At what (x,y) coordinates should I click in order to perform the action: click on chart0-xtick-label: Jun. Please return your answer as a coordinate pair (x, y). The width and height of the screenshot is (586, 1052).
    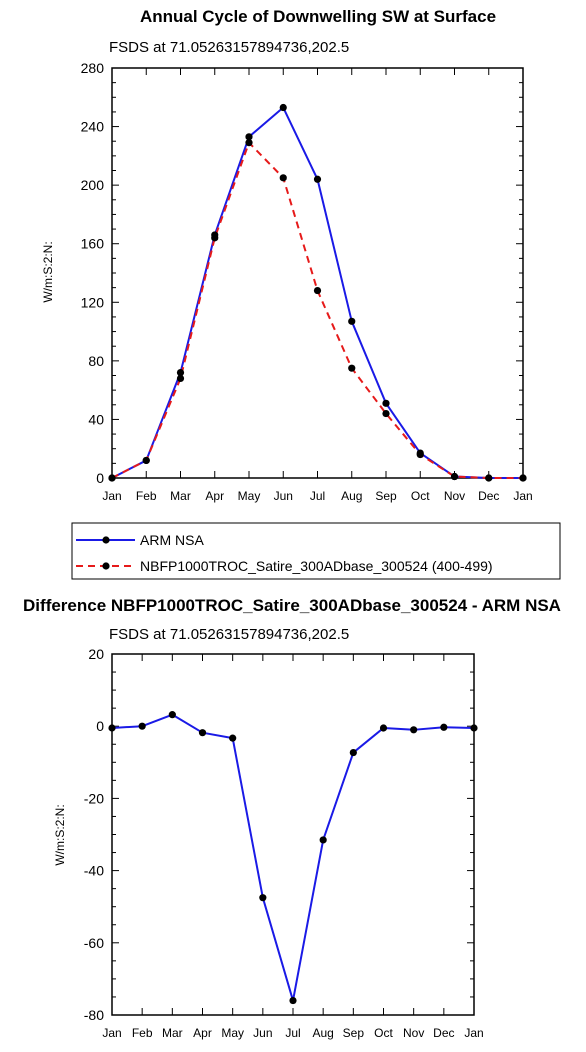
    Looking at the image, I should click on (283, 496).